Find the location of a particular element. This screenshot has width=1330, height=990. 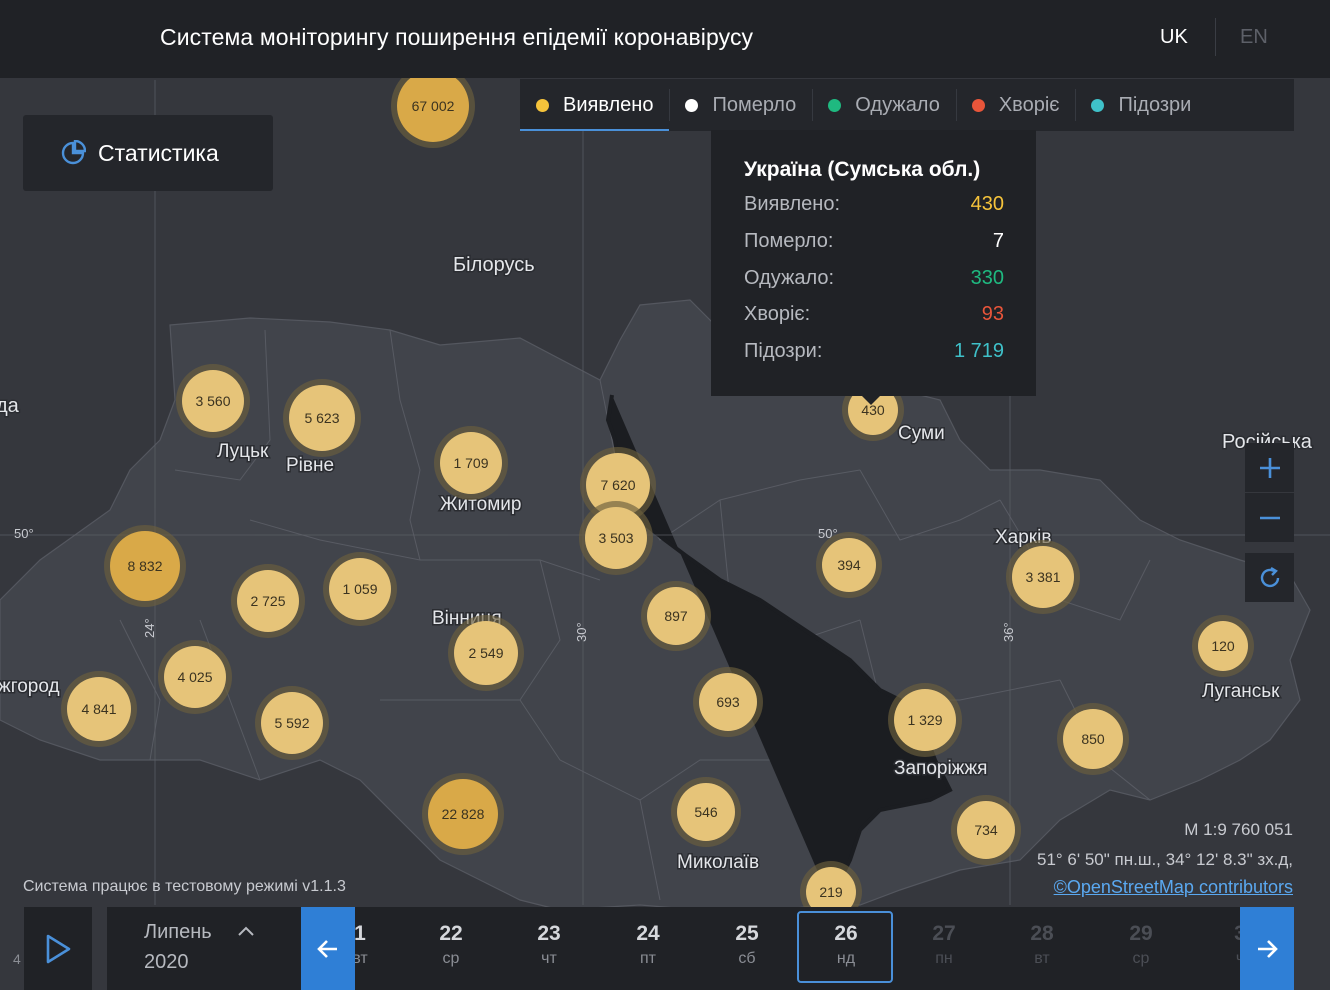

refresh-icon is located at coordinates (1269, 576).